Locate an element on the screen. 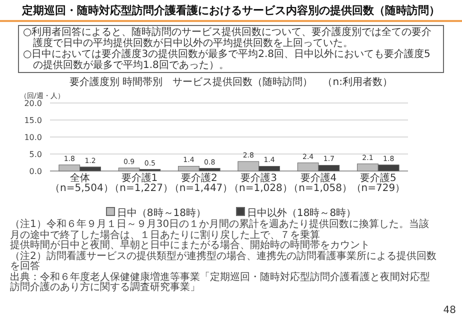 Image resolution: width=462 pixels, height=320 pixels. text: （注2）訪問看護サービスの提供類型が連携型の場合、連携先の訪問看護事業所による提供回数を回答 is located at coordinates (224, 261).